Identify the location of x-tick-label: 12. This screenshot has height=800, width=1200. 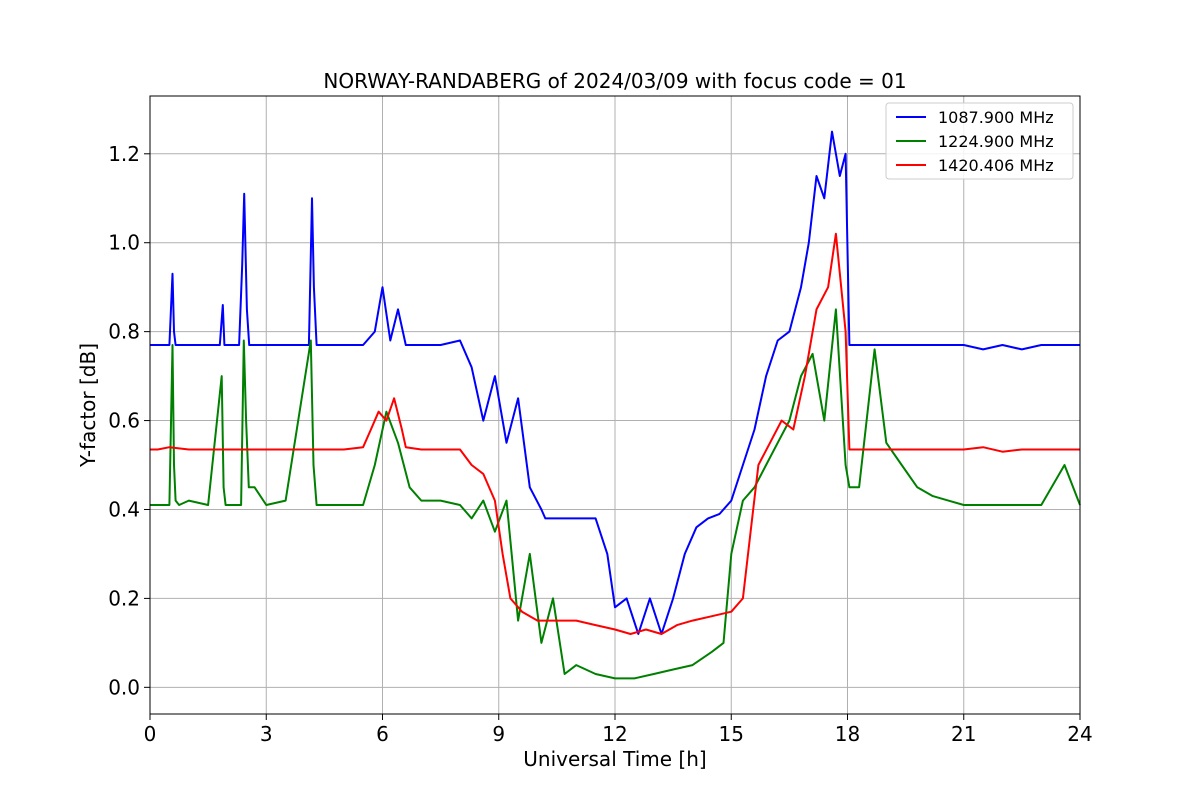
(614, 734).